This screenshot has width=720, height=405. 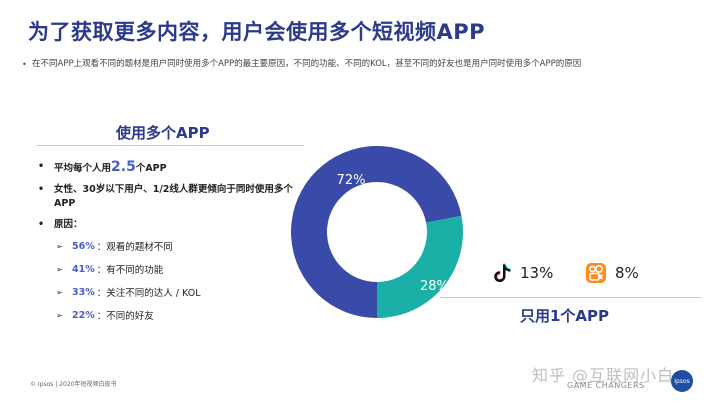 I want to click on reason-item: ➢ 41%：有不同的功能, so click(x=179, y=269).